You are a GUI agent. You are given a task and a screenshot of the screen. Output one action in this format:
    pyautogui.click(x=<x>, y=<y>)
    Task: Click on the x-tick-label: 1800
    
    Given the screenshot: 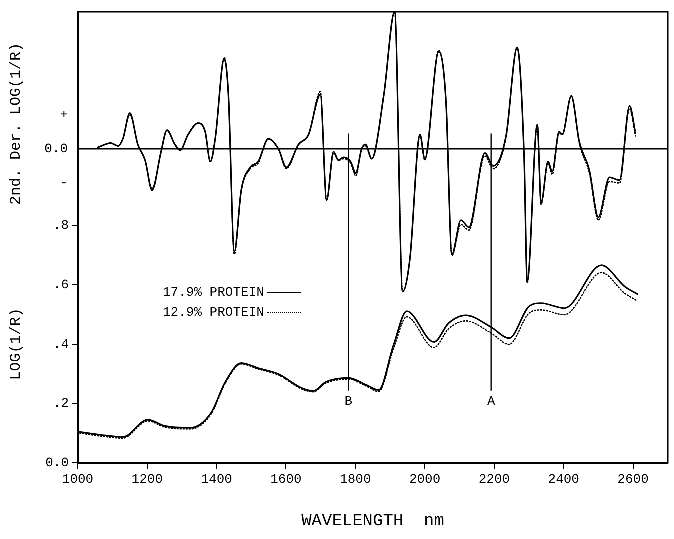 What is the action you would take?
    pyautogui.click(x=356, y=480)
    